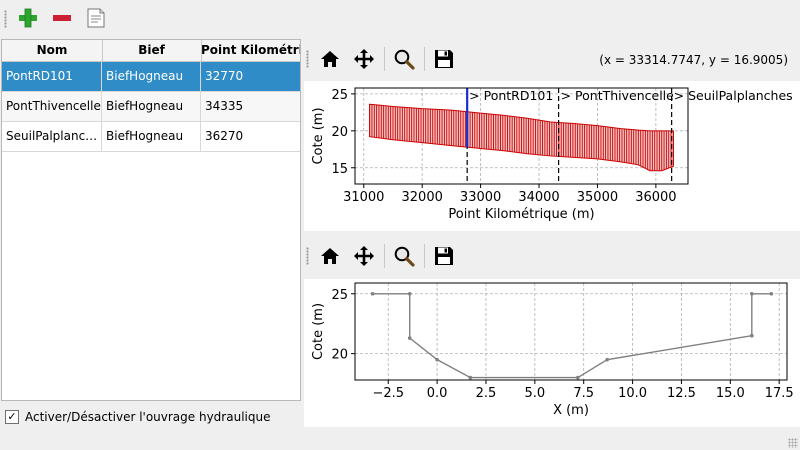  I want to click on table-header: Nom Bief Point Kilométrique, so click(151, 51).